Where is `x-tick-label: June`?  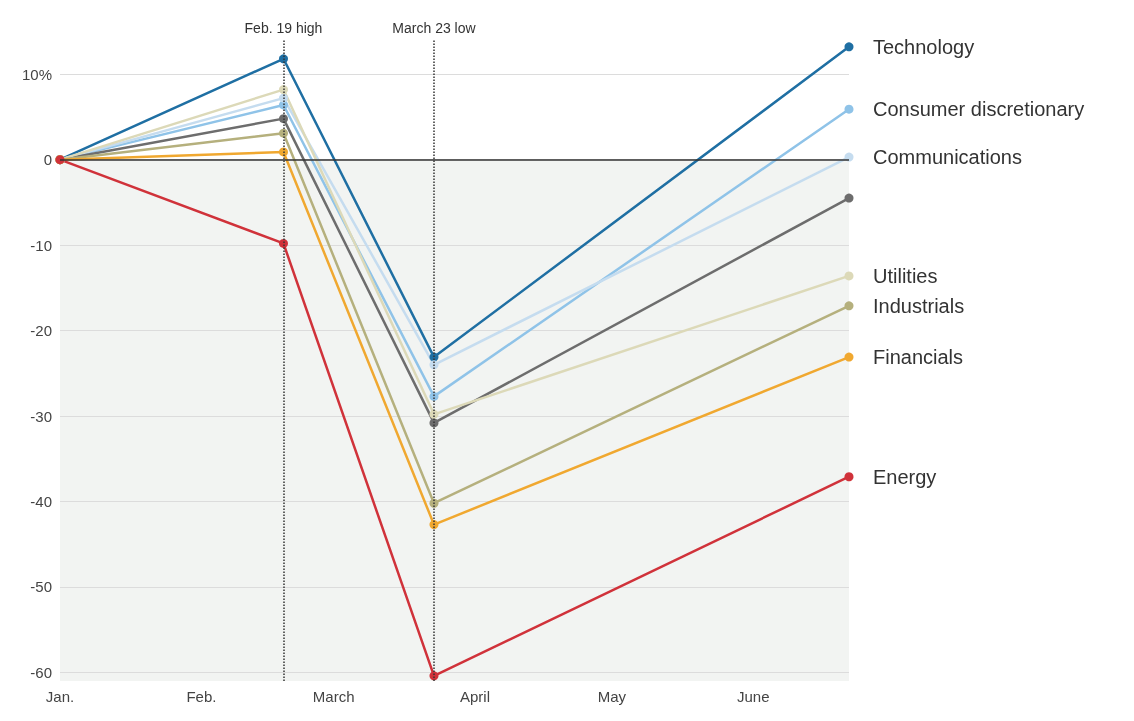 x-tick-label: June is located at coordinates (753, 696).